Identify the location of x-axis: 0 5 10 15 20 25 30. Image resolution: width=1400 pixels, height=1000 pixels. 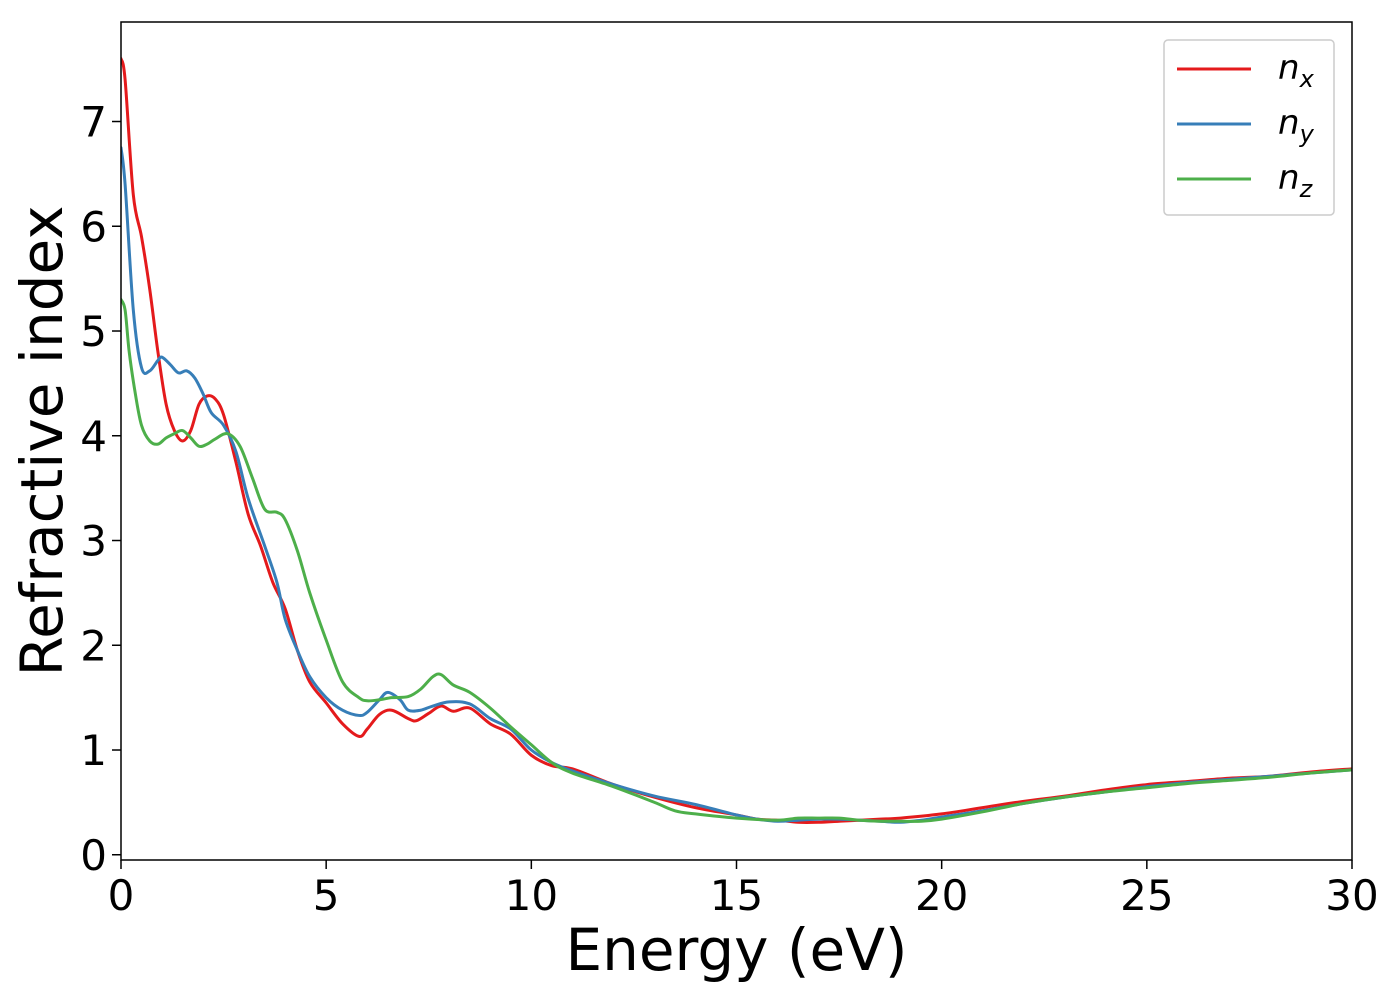
(743, 890).